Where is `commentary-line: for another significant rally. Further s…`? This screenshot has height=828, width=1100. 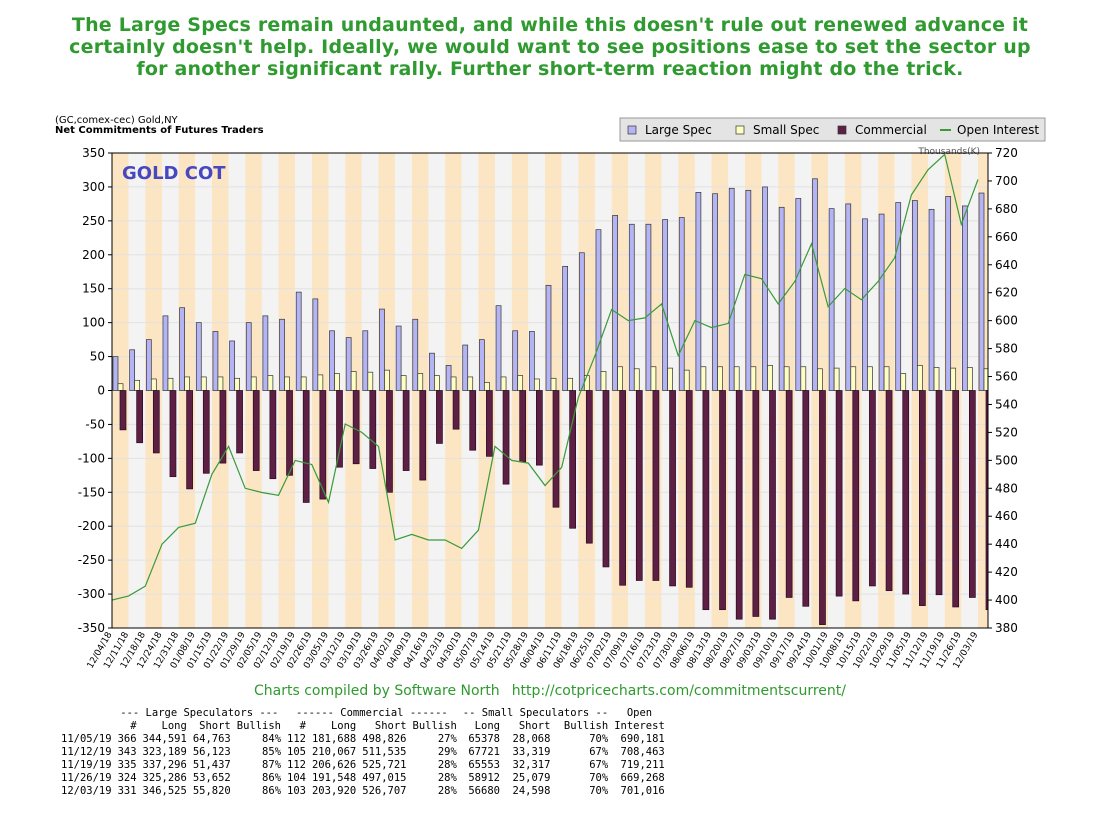 commentary-line: for another significant rally. Further s… is located at coordinates (550, 69).